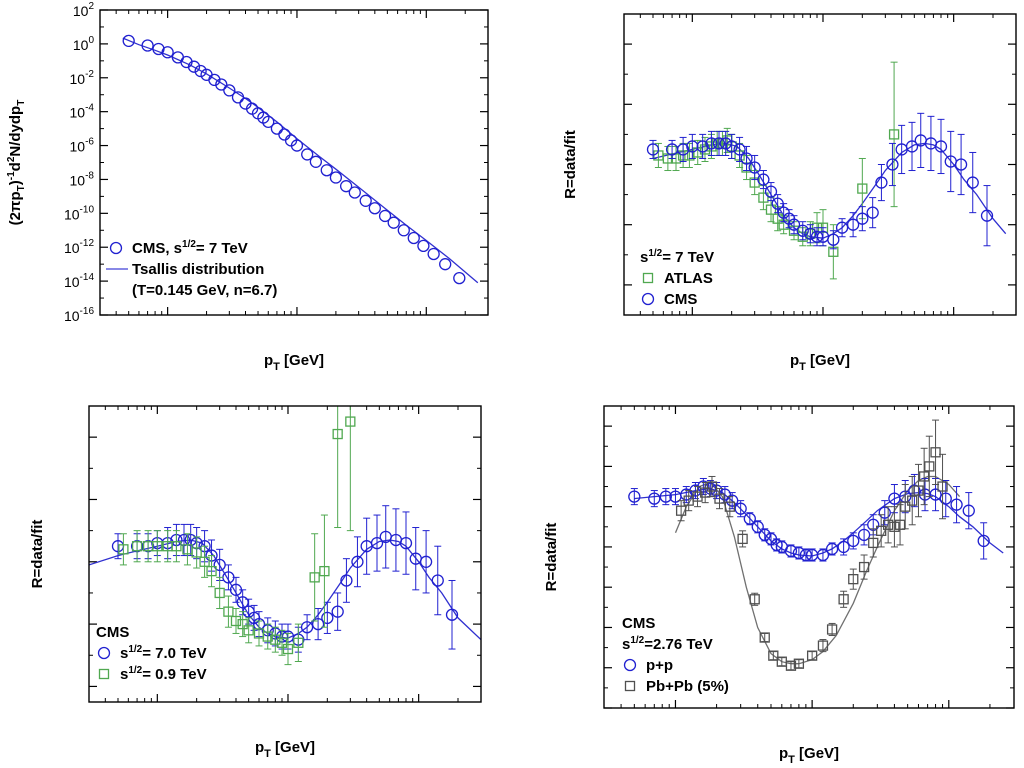 This screenshot has height=768, width=1024. What do you see at coordinates (21, 188) in the screenshot?
I see `y-label-part: T` at bounding box center [21, 188].